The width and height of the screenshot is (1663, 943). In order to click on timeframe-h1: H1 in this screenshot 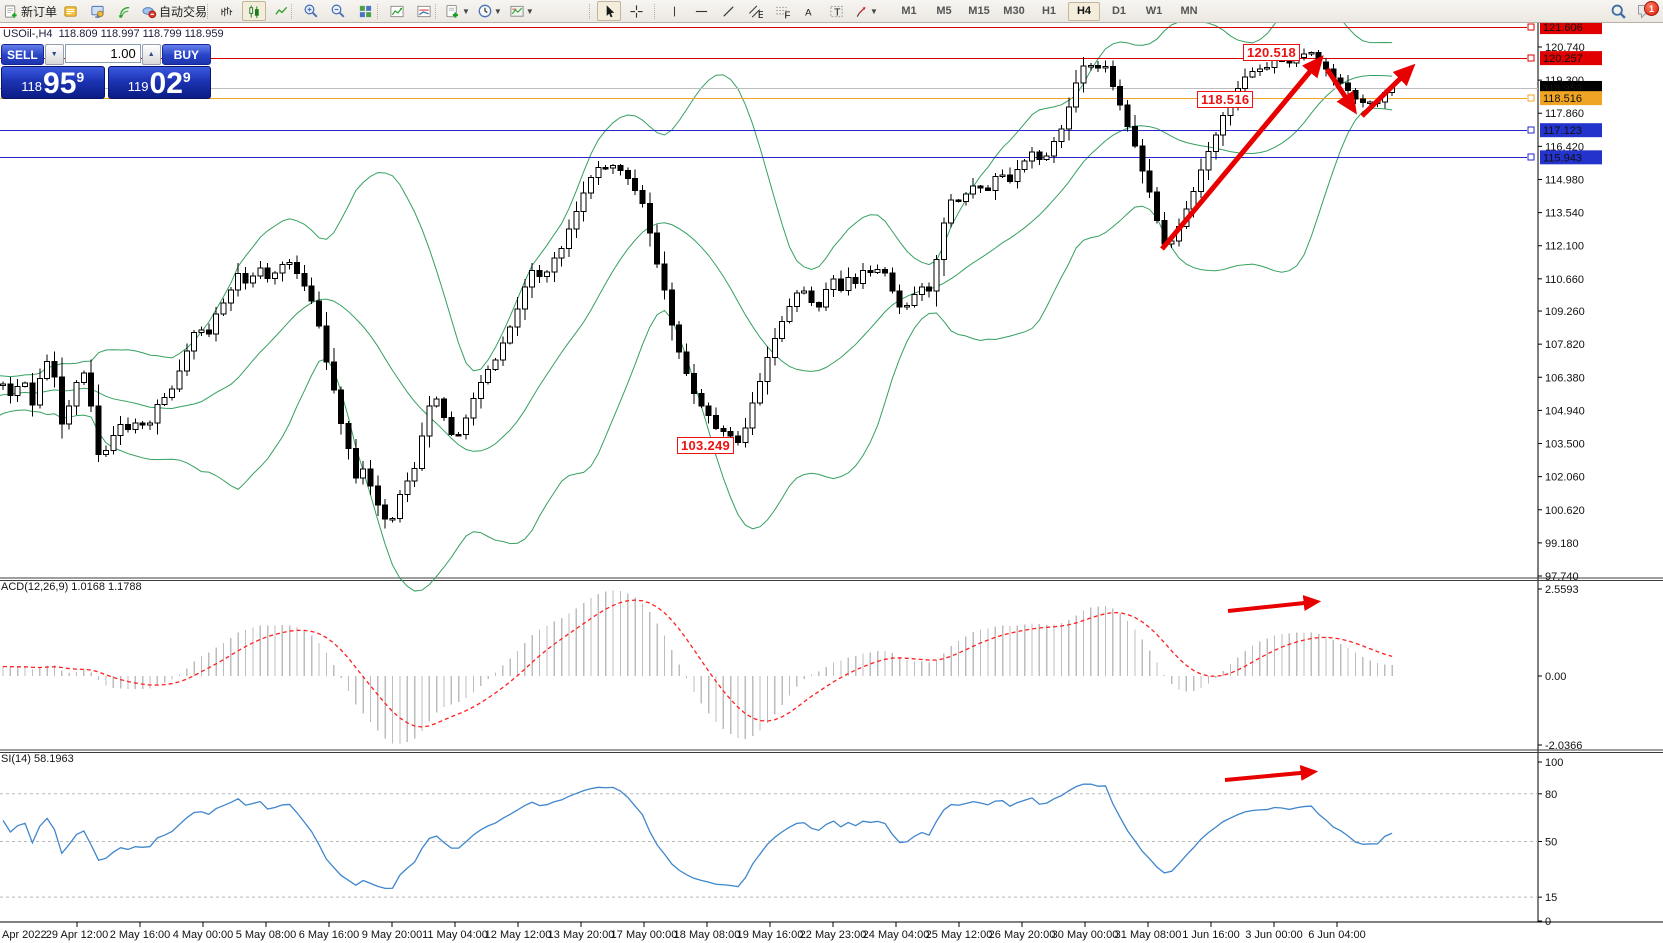, I will do `click(1049, 11)`.